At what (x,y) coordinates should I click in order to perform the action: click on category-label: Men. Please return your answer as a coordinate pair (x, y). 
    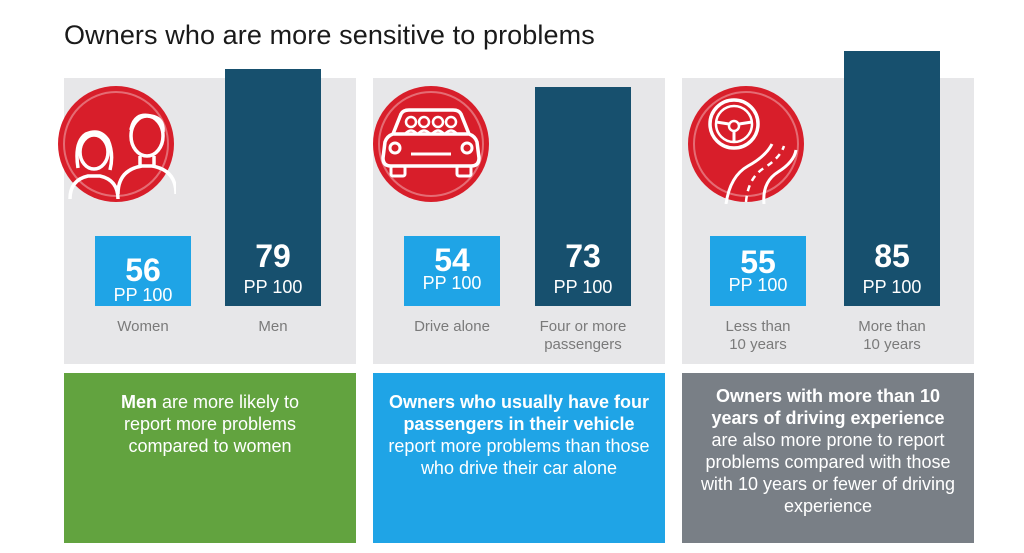
    Looking at the image, I should click on (273, 326).